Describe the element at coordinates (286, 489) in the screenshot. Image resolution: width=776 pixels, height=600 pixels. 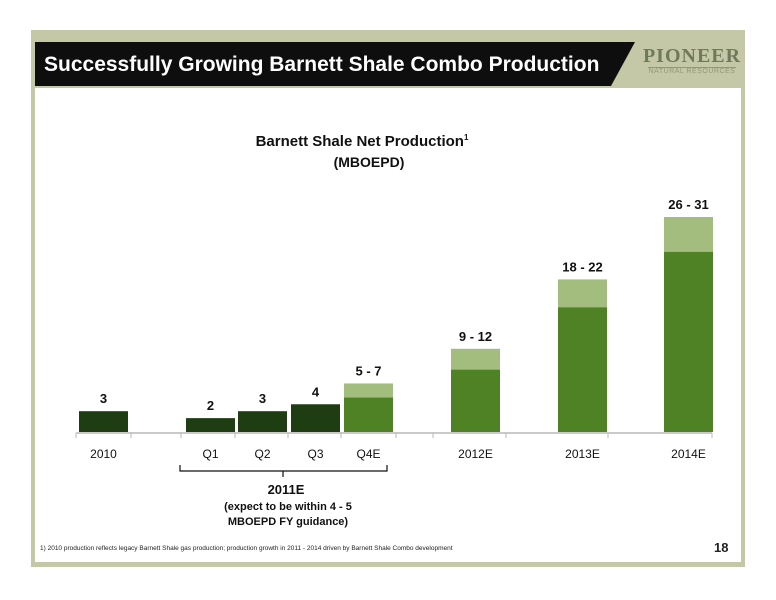
I see `group-label: 2011E` at that location.